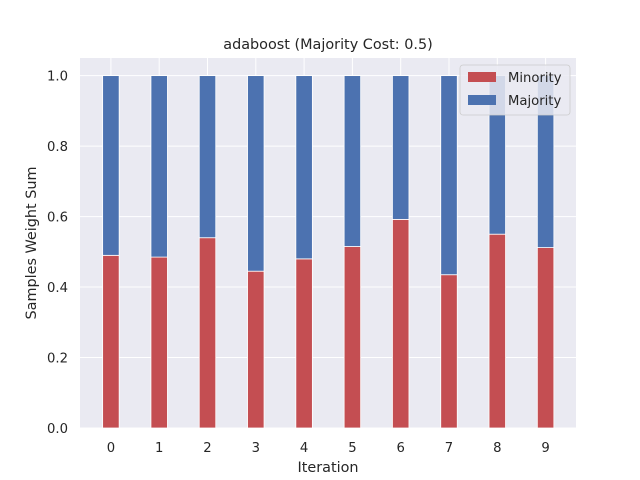  What do you see at coordinates (159, 448) in the screenshot?
I see `x-tick-label-1: 1` at bounding box center [159, 448].